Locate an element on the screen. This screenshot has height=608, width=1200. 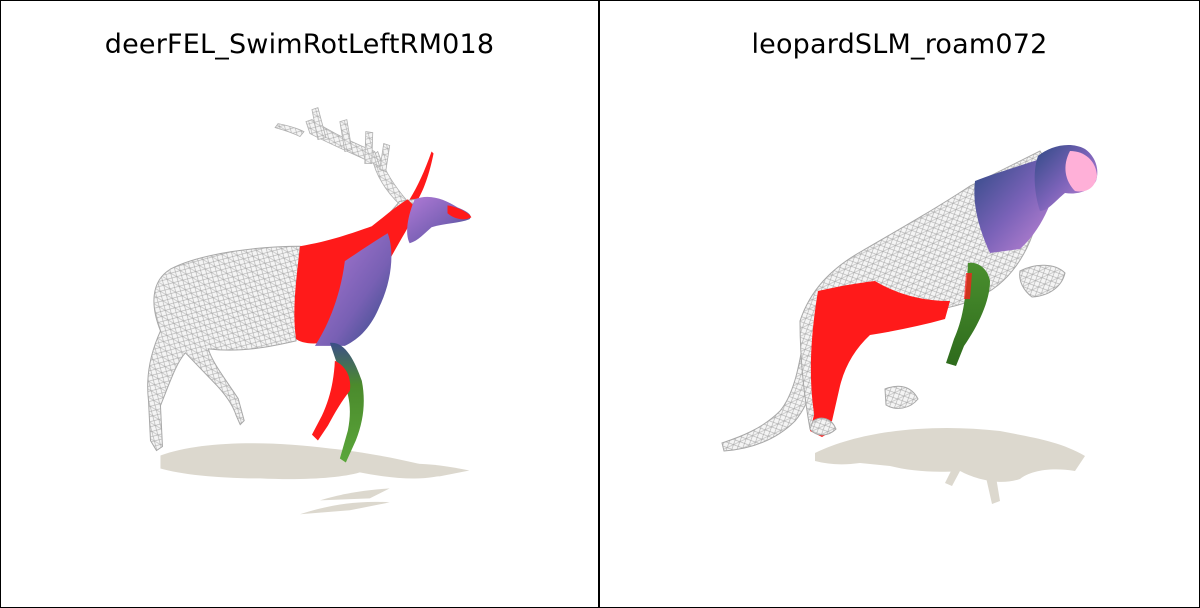
deer-leg-red is located at coordinates (331, 400).